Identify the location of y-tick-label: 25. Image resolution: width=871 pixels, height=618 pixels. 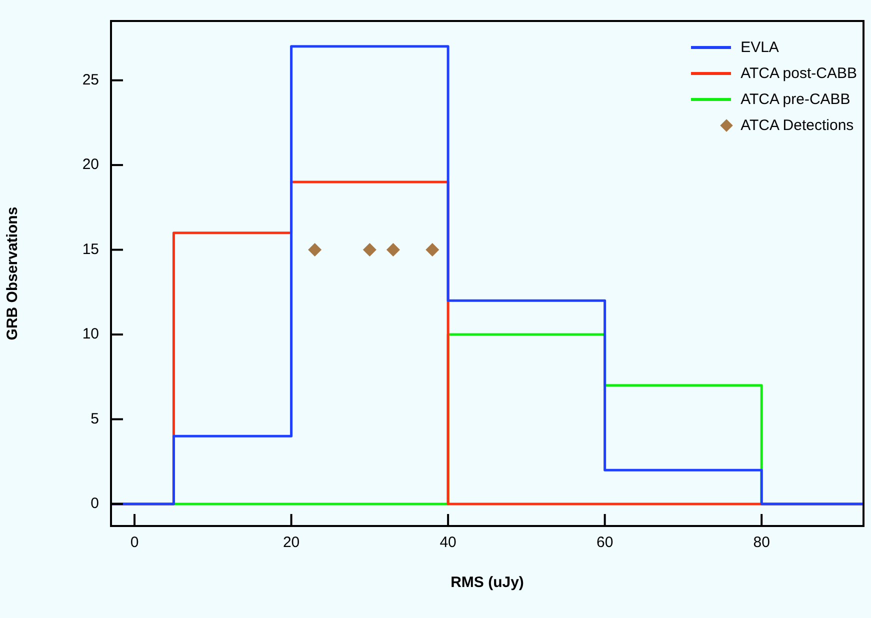
(90, 79).